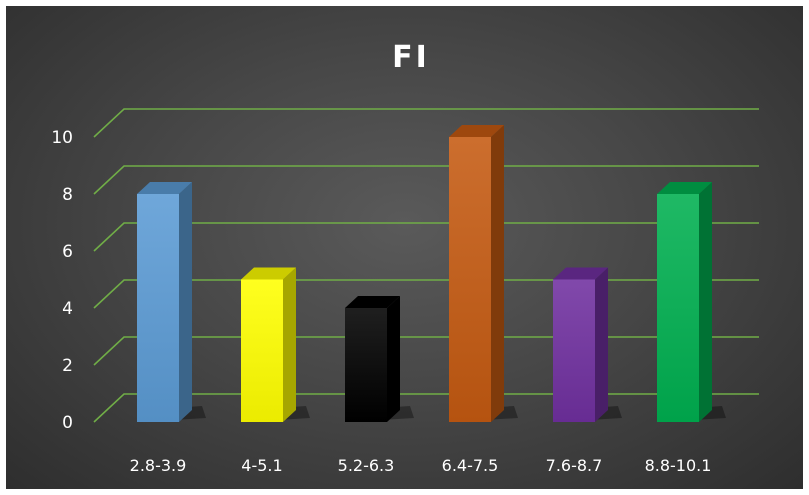 Image resolution: width=809 pixels, height=495 pixels. I want to click on x-tick-label: 5.2-6.3, so click(366, 465).